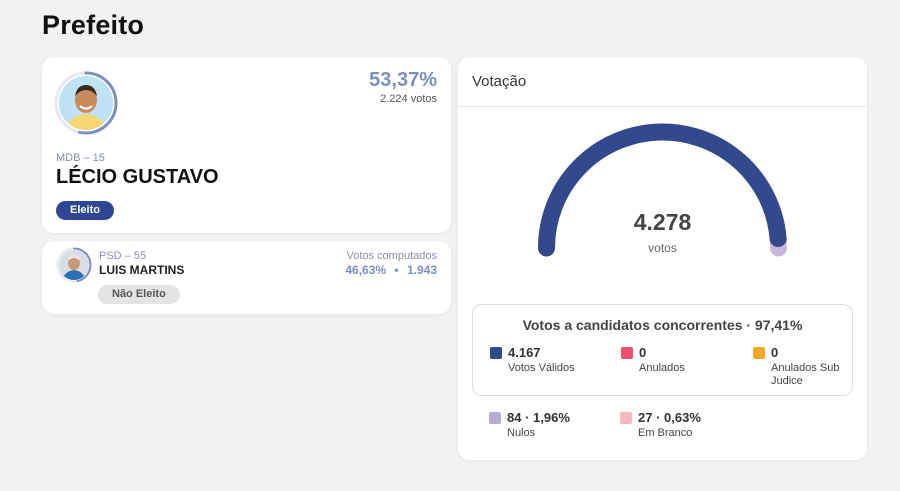  What do you see at coordinates (421, 270) in the screenshot?
I see `candidate-vote-count: 1.943` at bounding box center [421, 270].